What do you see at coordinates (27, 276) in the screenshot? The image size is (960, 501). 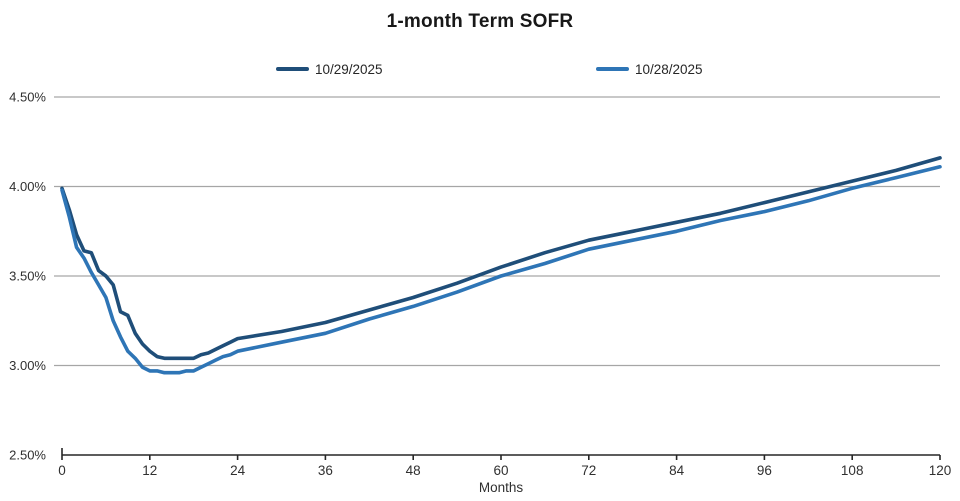 I see `y-axis-tick-label: 3.50%` at bounding box center [27, 276].